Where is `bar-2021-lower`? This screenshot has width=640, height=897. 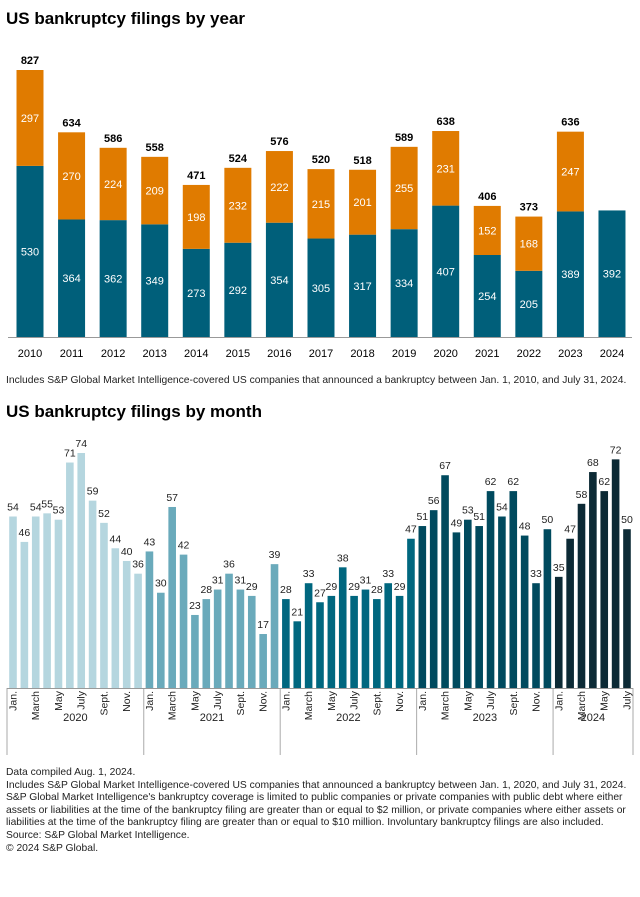
bar-2021-lower is located at coordinates (487, 295).